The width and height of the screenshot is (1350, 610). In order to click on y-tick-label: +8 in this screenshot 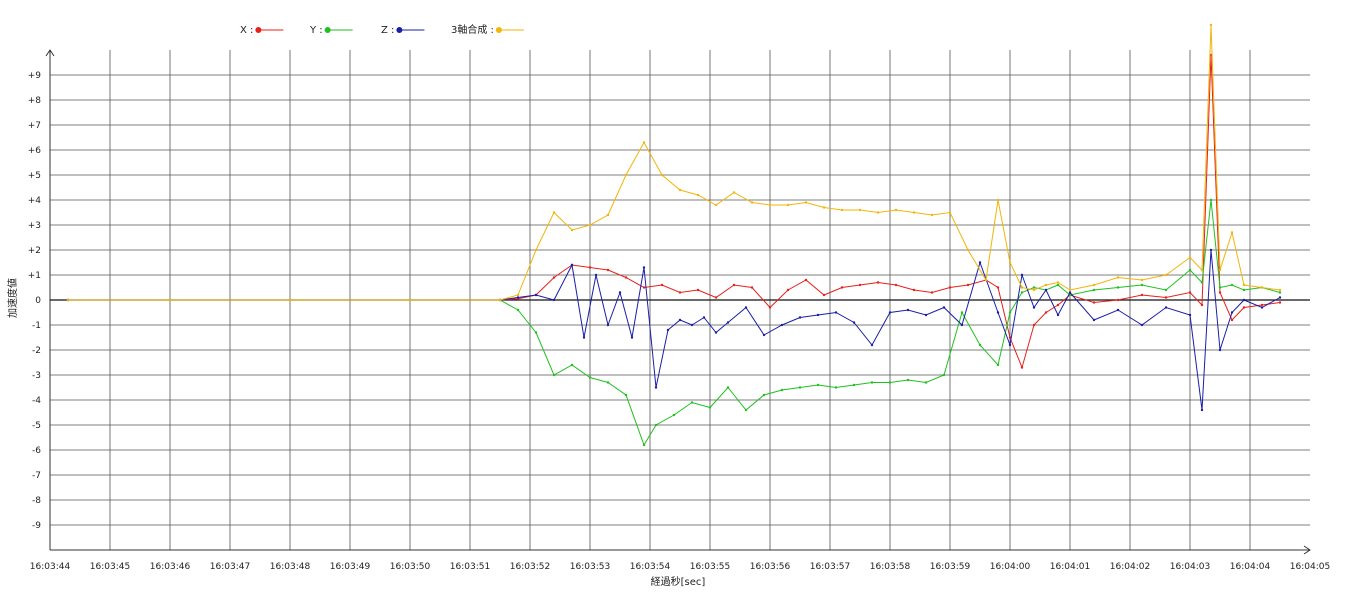, I will do `click(35, 101)`.